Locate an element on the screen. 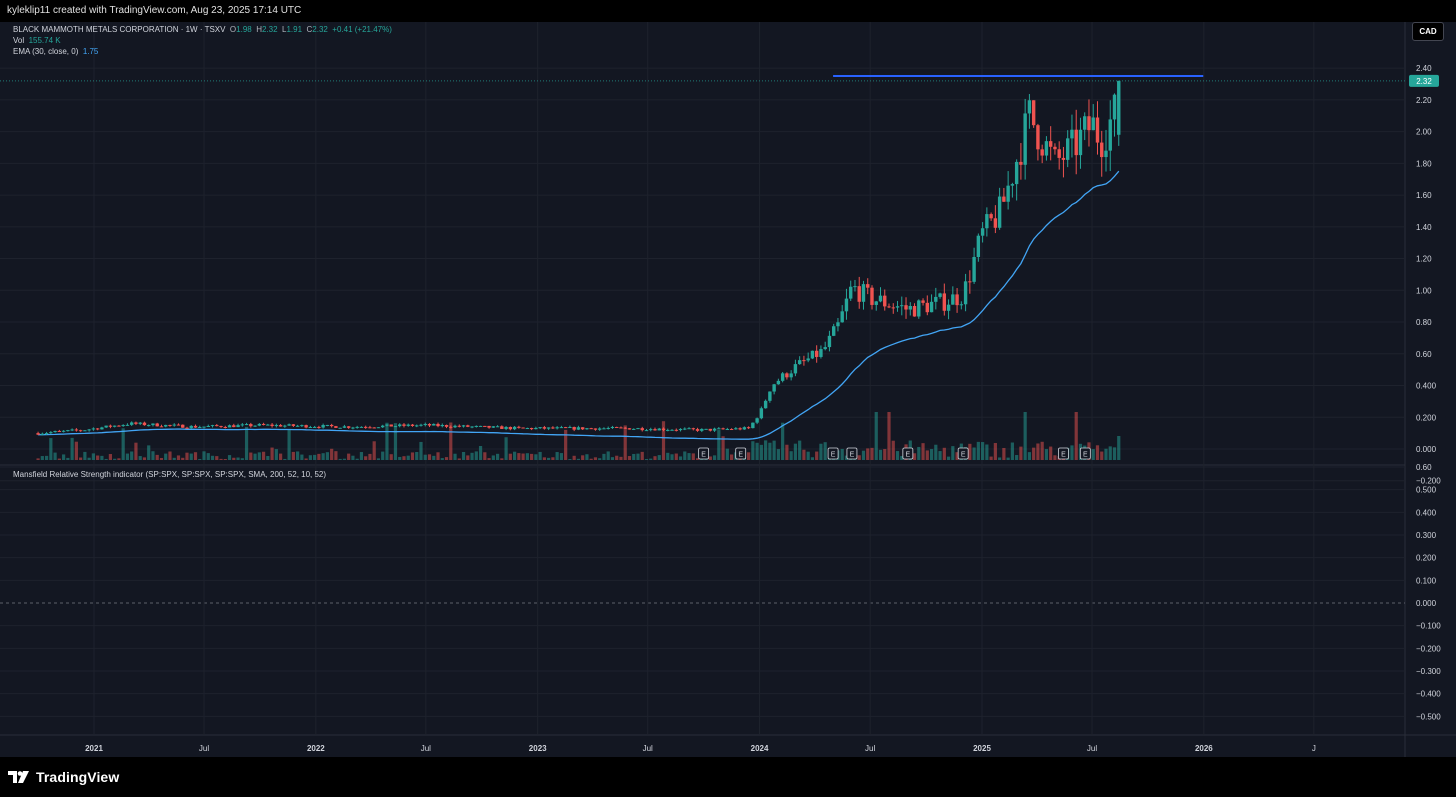  indicator-y-tick-label: 0.400 is located at coordinates (1426, 512).